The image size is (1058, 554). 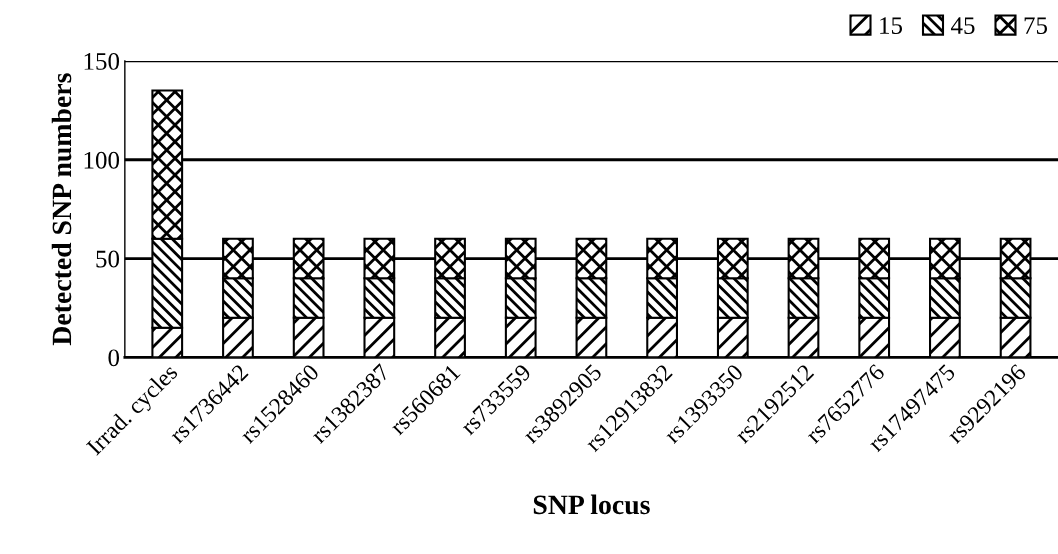 What do you see at coordinates (1036, 26) in the screenshot?
I see `legend-label: 75` at bounding box center [1036, 26].